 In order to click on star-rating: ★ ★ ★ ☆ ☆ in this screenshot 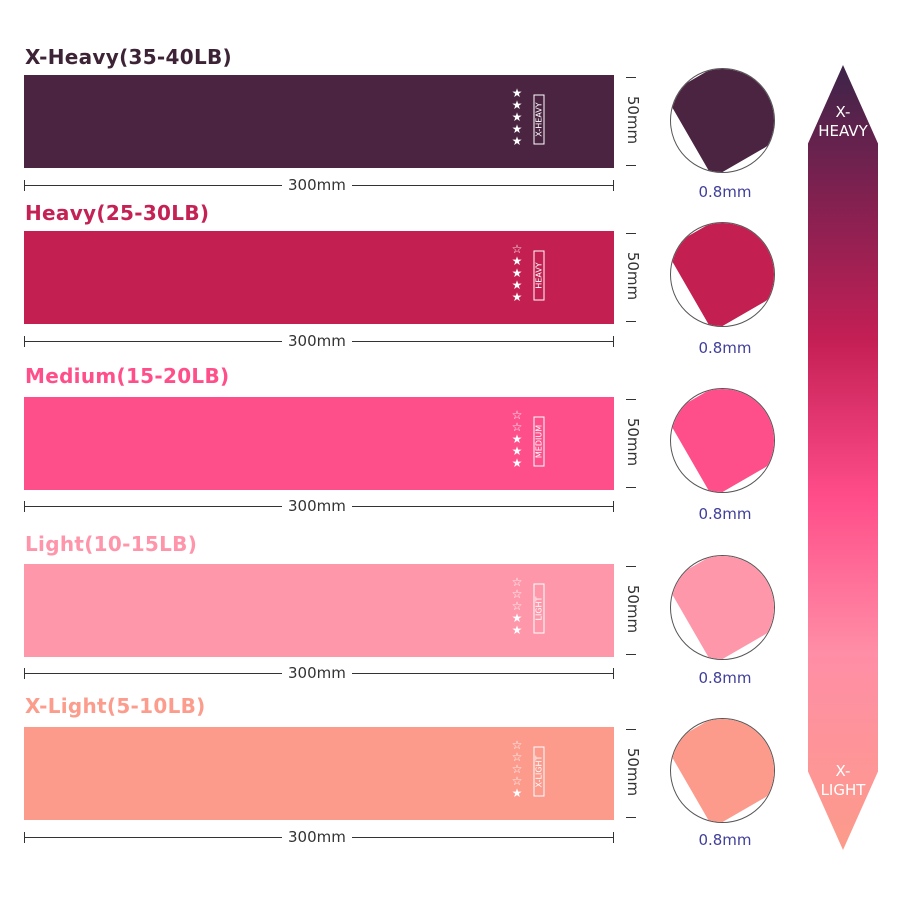, I will do `click(517, 439)`.